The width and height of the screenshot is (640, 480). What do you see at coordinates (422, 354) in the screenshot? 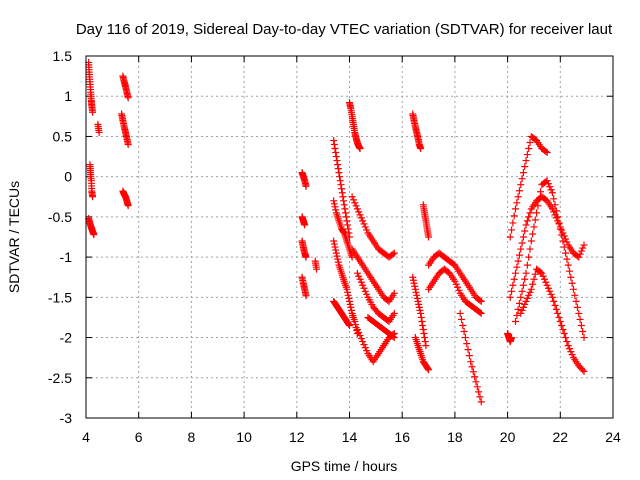
I see `series-PRN-y` at bounding box center [422, 354].